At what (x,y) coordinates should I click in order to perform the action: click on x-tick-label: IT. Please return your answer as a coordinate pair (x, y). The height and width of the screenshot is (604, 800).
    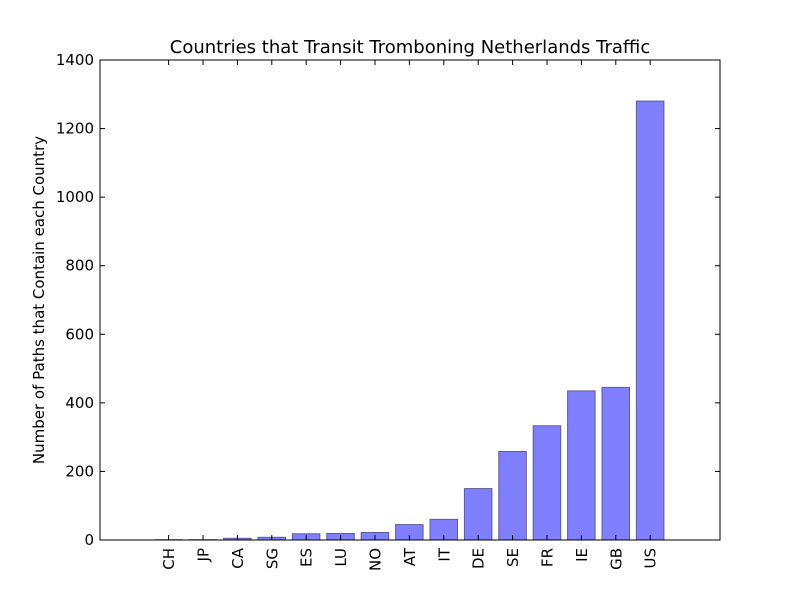
    Looking at the image, I should click on (444, 554).